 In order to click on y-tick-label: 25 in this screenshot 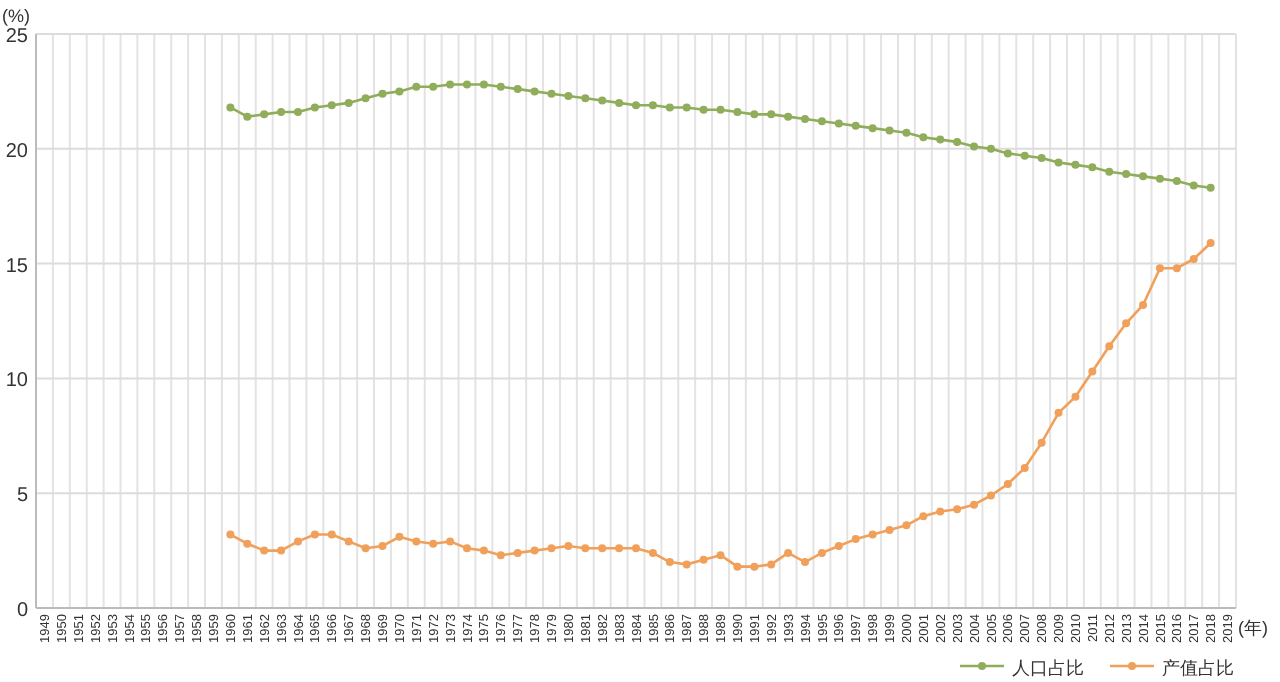, I will do `click(17, 37)`.